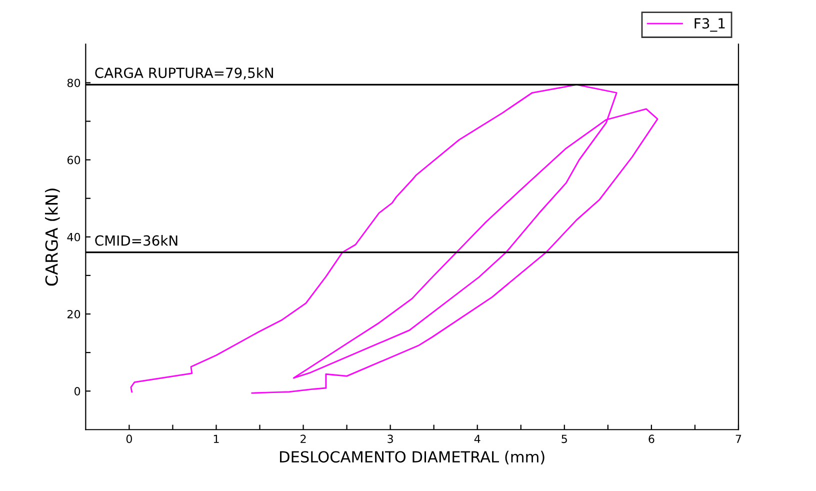  What do you see at coordinates (651, 439) in the screenshot?
I see `x-tick-label: 6` at bounding box center [651, 439].